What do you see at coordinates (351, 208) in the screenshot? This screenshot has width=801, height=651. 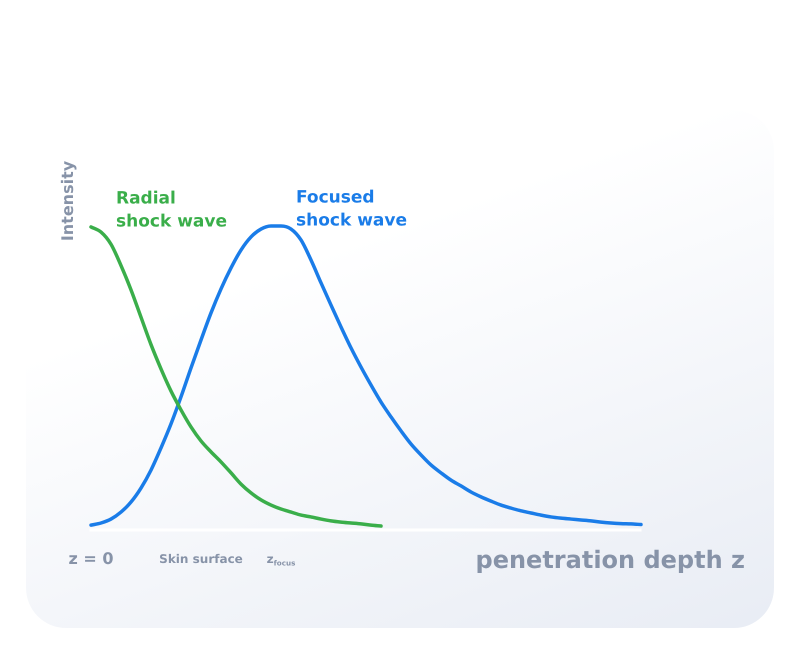 I see `series-label: Focused shock wave` at bounding box center [351, 208].